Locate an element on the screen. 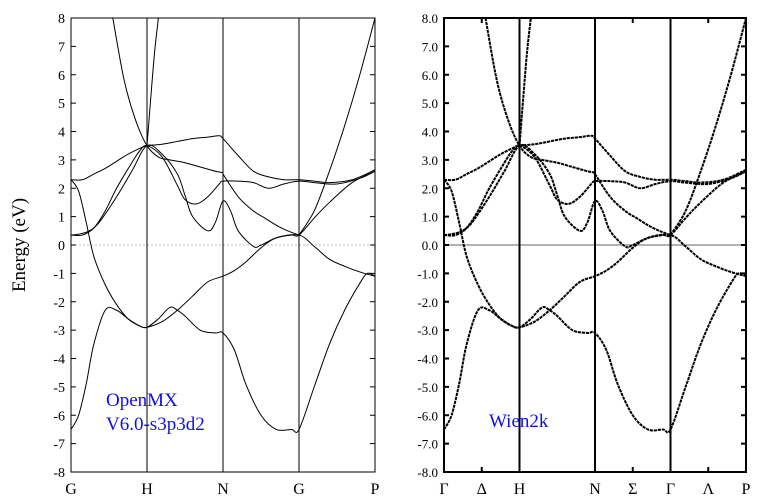  y-tick-label: -2.0 is located at coordinates (427, 302).